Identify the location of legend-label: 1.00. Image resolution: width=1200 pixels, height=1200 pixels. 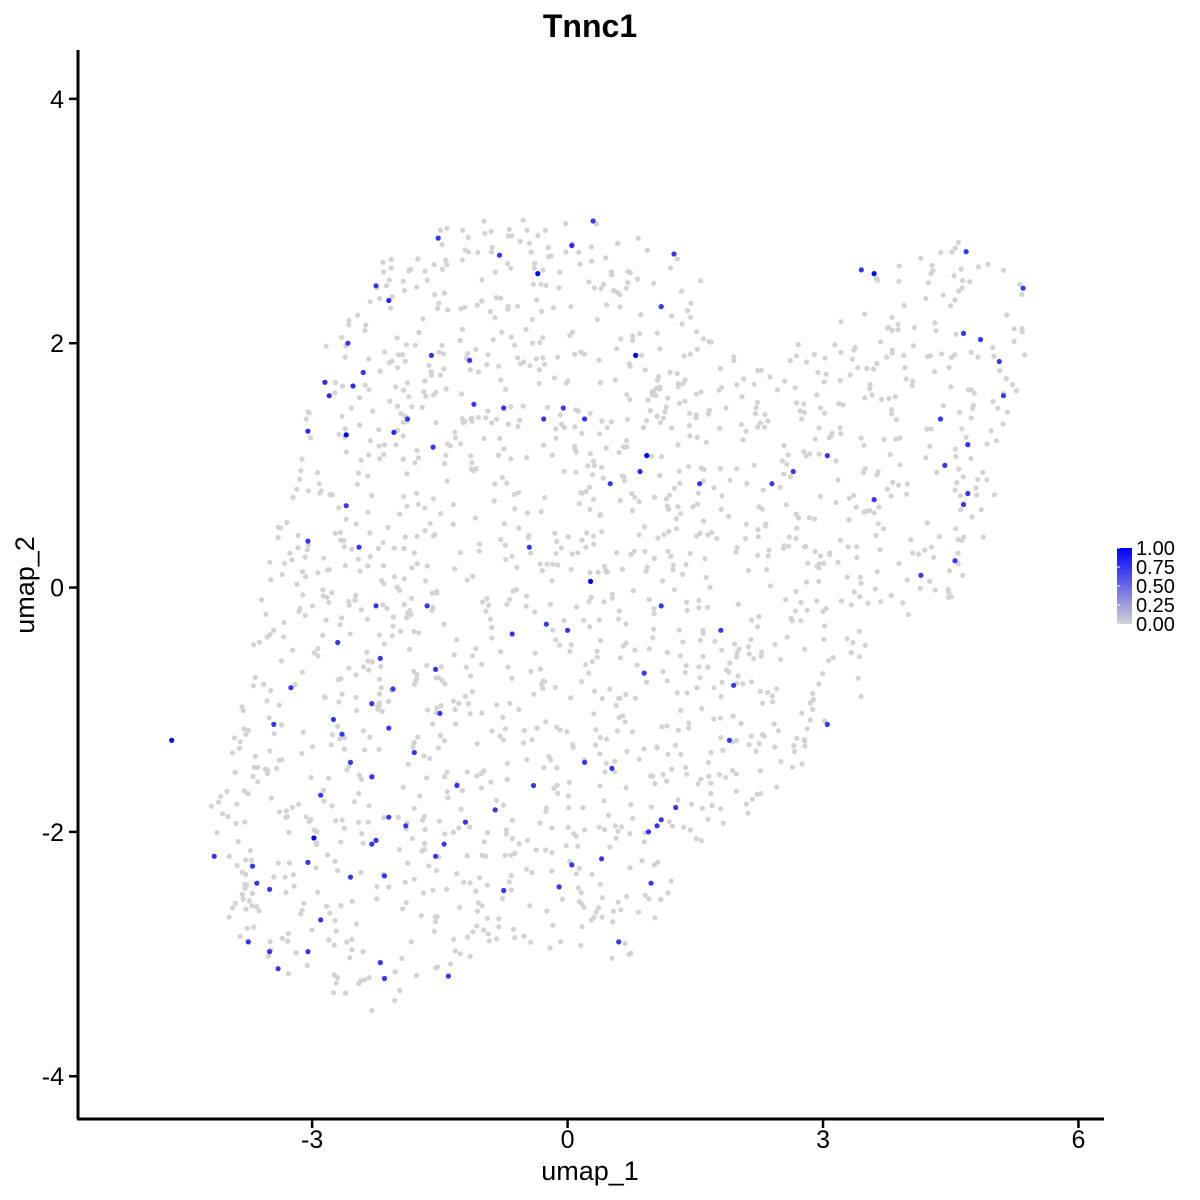
(1155, 549).